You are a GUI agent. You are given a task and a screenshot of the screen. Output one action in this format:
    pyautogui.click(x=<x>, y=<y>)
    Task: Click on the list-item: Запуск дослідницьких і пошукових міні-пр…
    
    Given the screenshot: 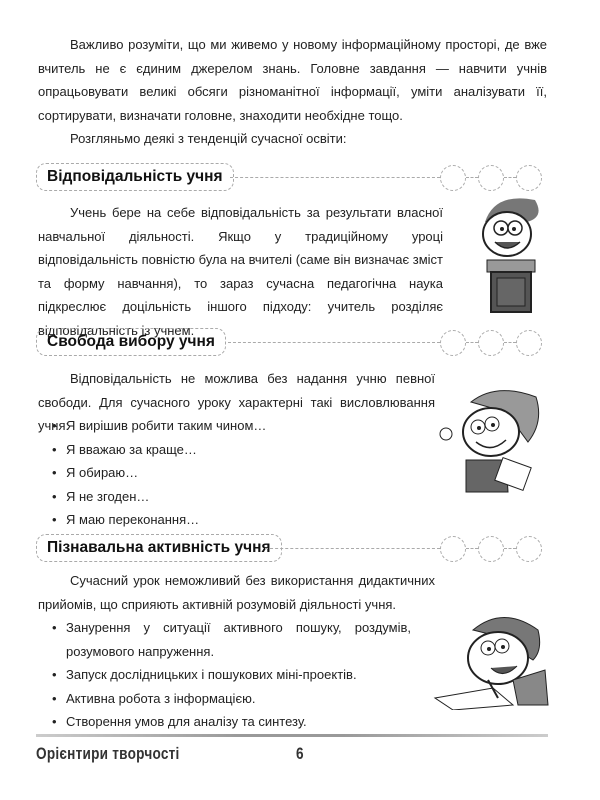 What is the action you would take?
    pyautogui.click(x=228, y=675)
    